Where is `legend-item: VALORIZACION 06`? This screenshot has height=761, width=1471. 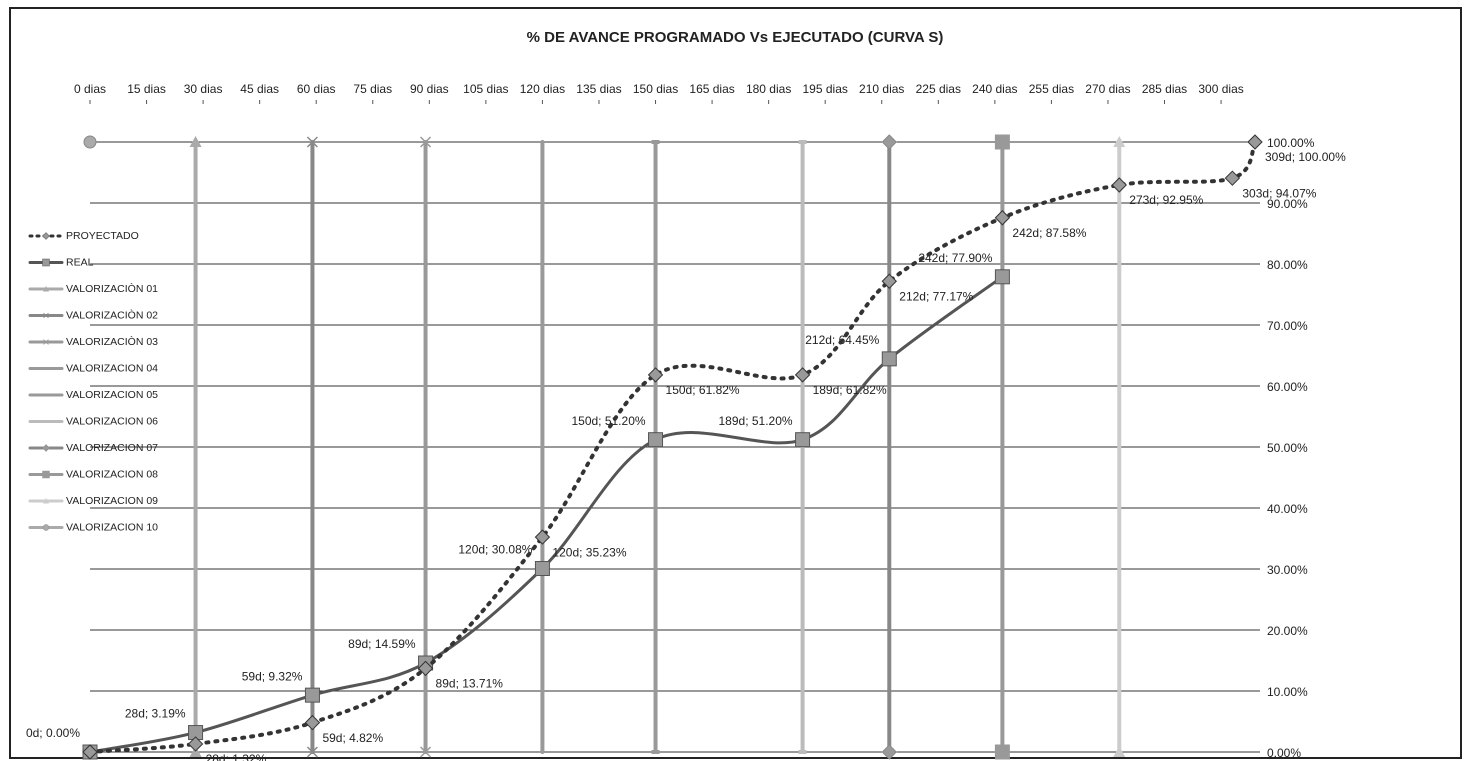
legend-item: VALORIZACION 06 is located at coordinates (93, 421).